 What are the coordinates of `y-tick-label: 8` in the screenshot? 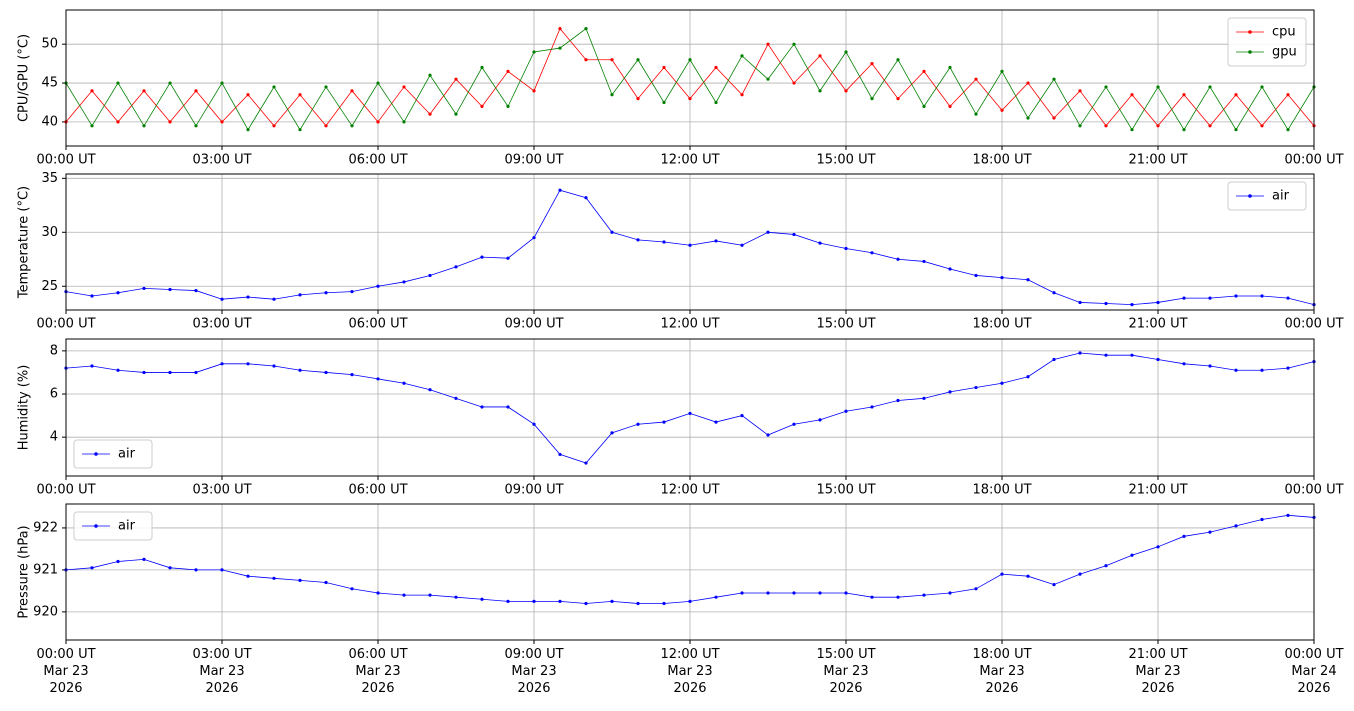 It's located at (54, 350).